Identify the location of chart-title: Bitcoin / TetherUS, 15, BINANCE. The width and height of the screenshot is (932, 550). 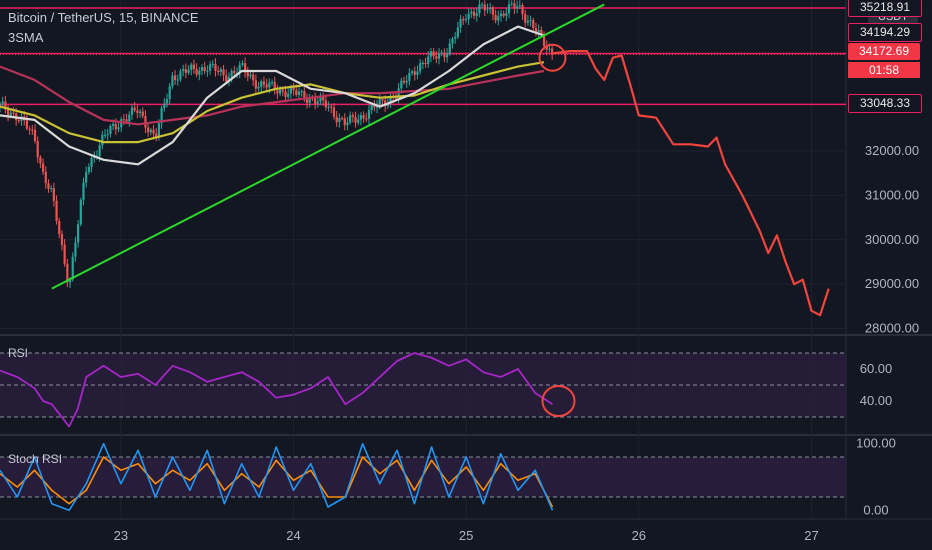
(103, 17).